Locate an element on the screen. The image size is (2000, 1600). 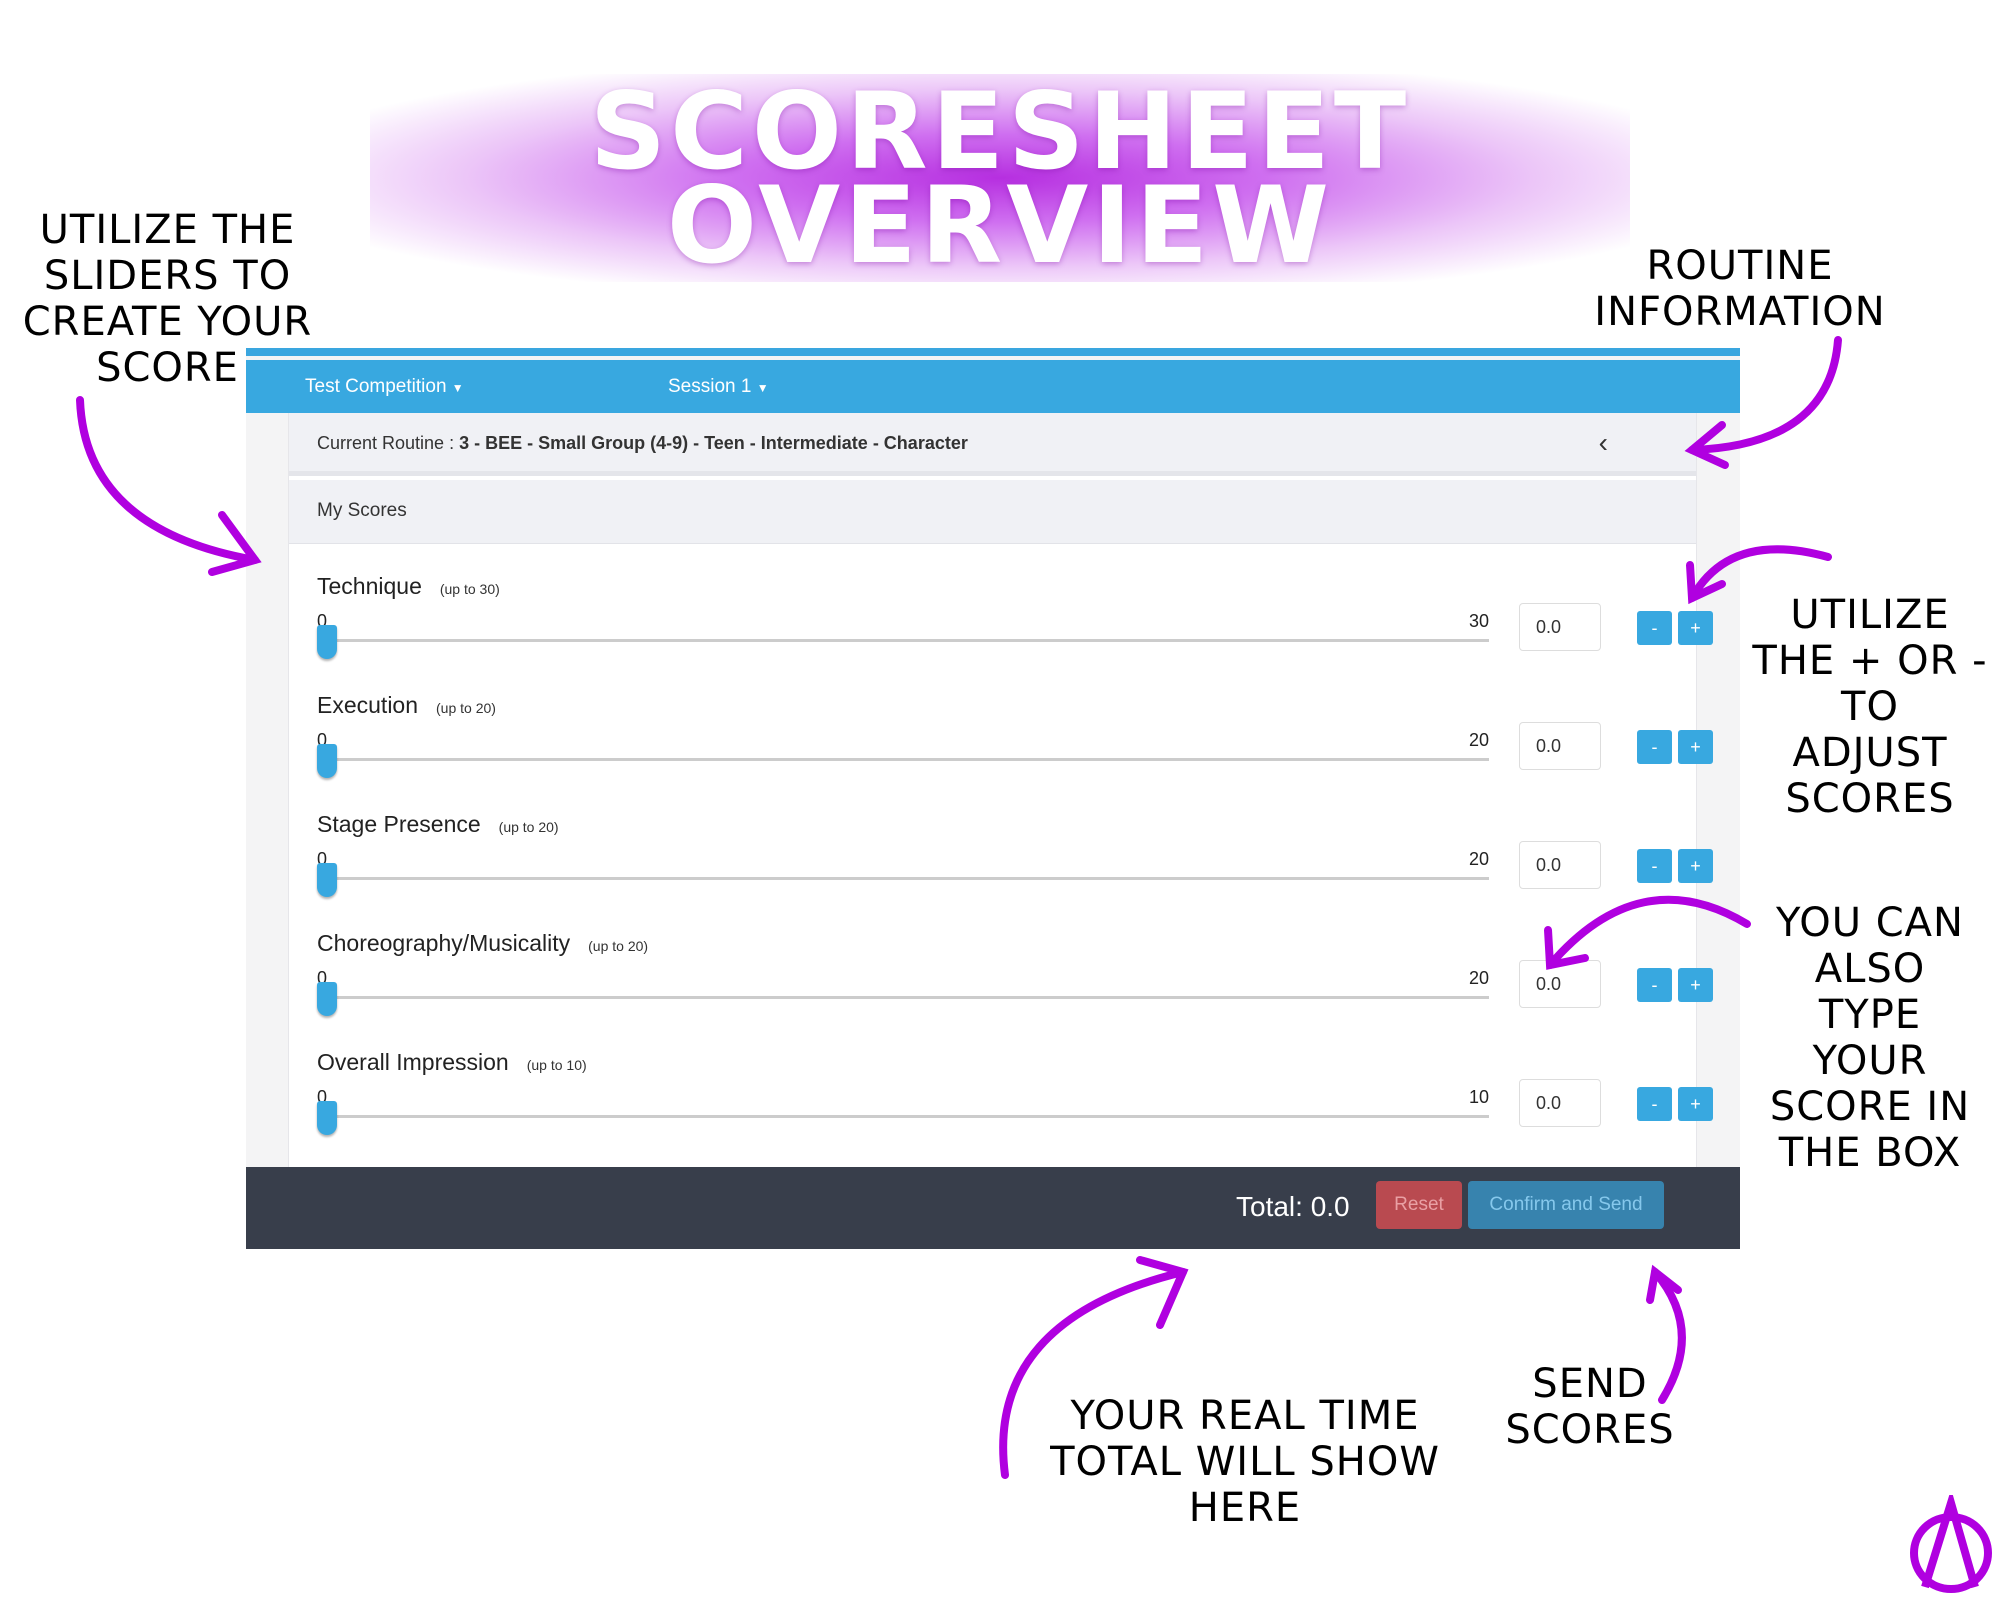
session-dropdown: Session 1 ▼ is located at coordinates (718, 386).